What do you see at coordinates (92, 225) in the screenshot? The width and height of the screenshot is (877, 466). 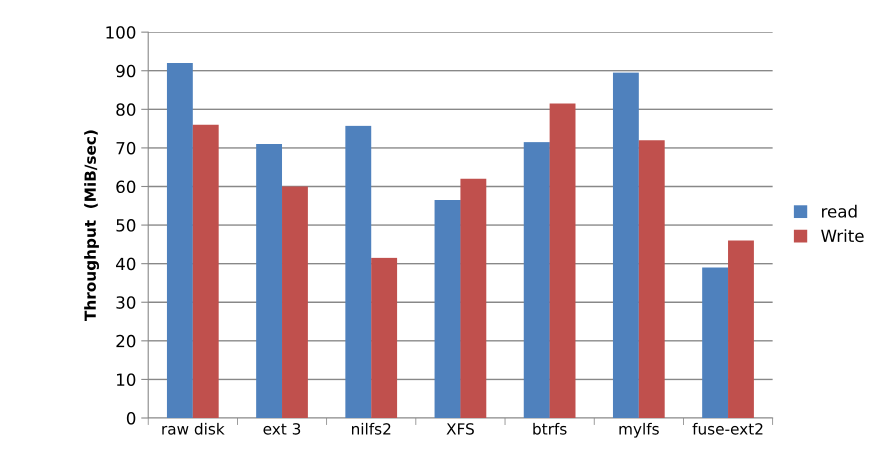 I see `y-axis-title: Throughput (MiB/sec)` at bounding box center [92, 225].